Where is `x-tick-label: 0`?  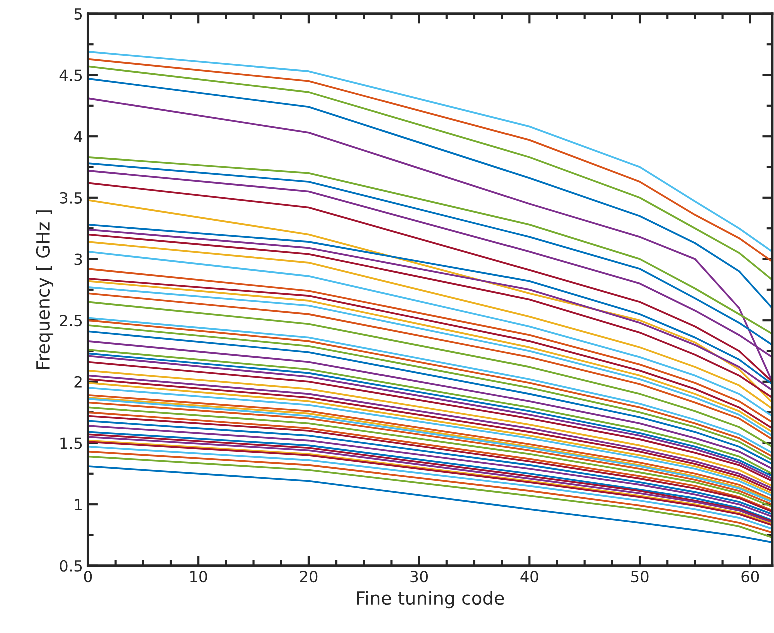
x-tick-label: 0 is located at coordinates (88, 577).